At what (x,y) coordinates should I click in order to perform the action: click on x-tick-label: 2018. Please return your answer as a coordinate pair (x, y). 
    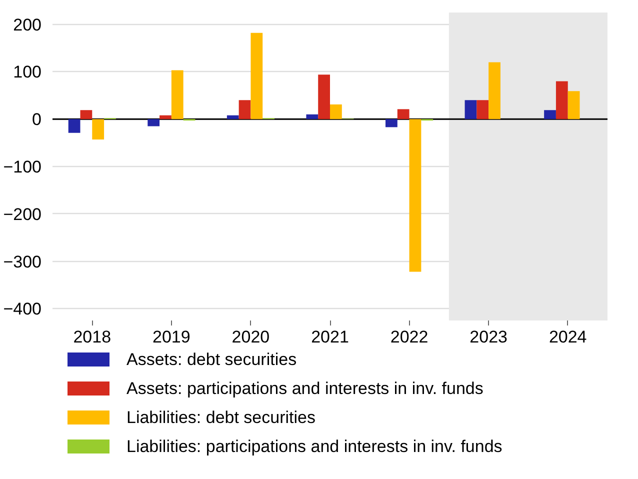
    Looking at the image, I should click on (92, 337).